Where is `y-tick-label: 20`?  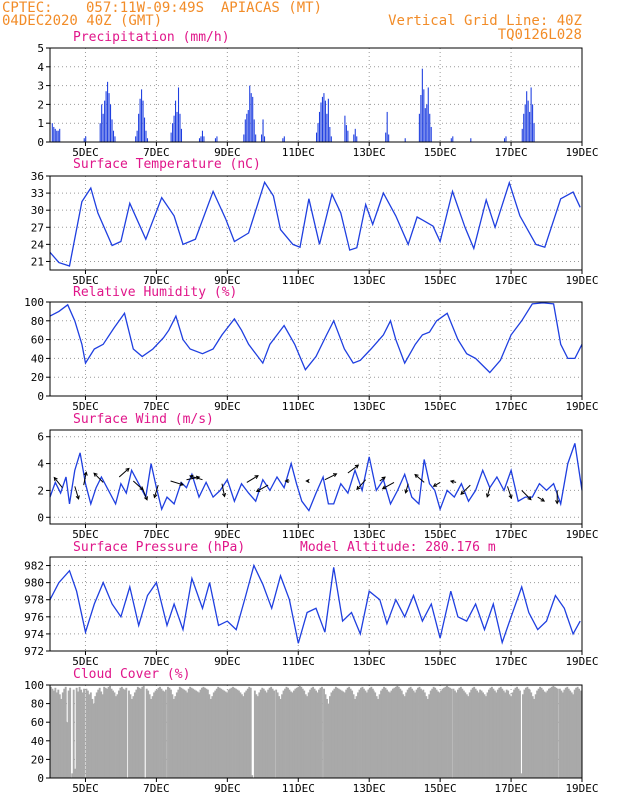 y-tick-label: 20 is located at coordinates (37, 377).